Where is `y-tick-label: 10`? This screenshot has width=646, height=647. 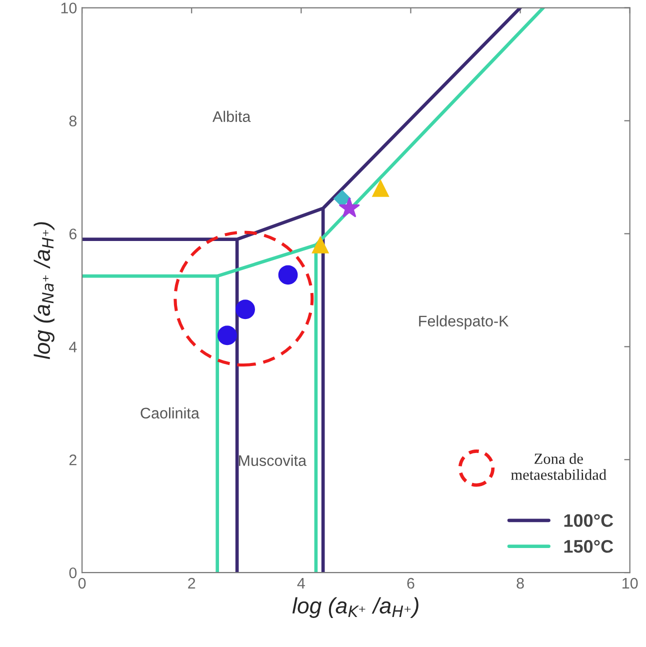
y-tick-label: 10 is located at coordinates (69, 8).